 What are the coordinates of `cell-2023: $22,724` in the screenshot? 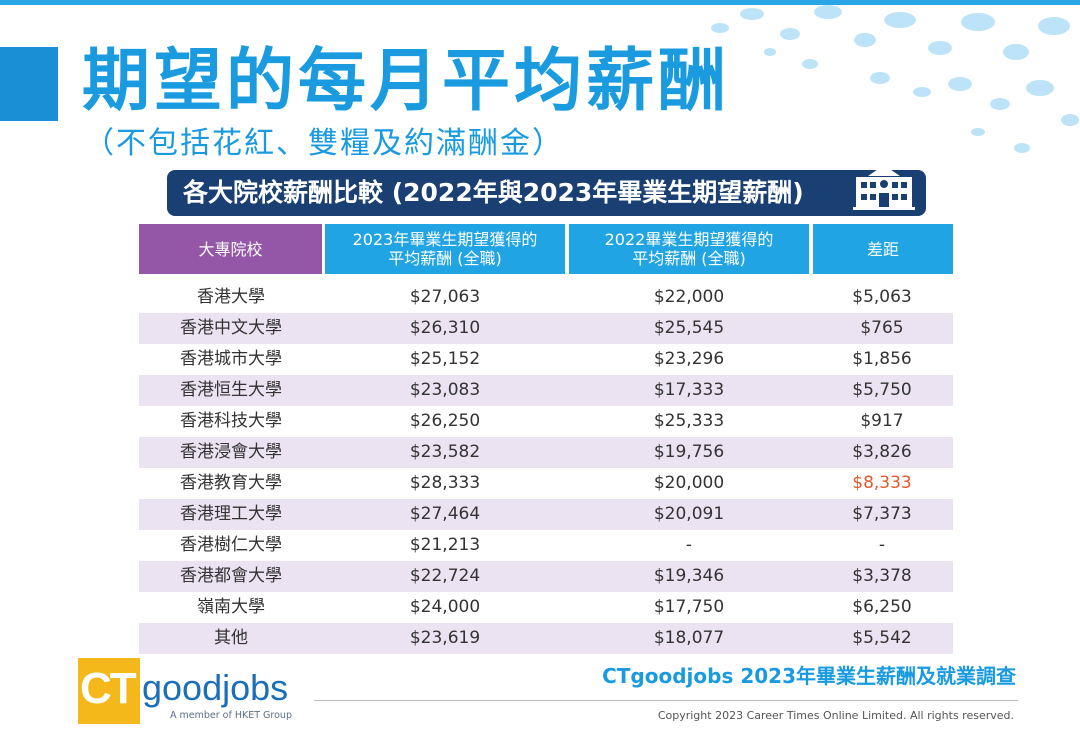 It's located at (445, 576).